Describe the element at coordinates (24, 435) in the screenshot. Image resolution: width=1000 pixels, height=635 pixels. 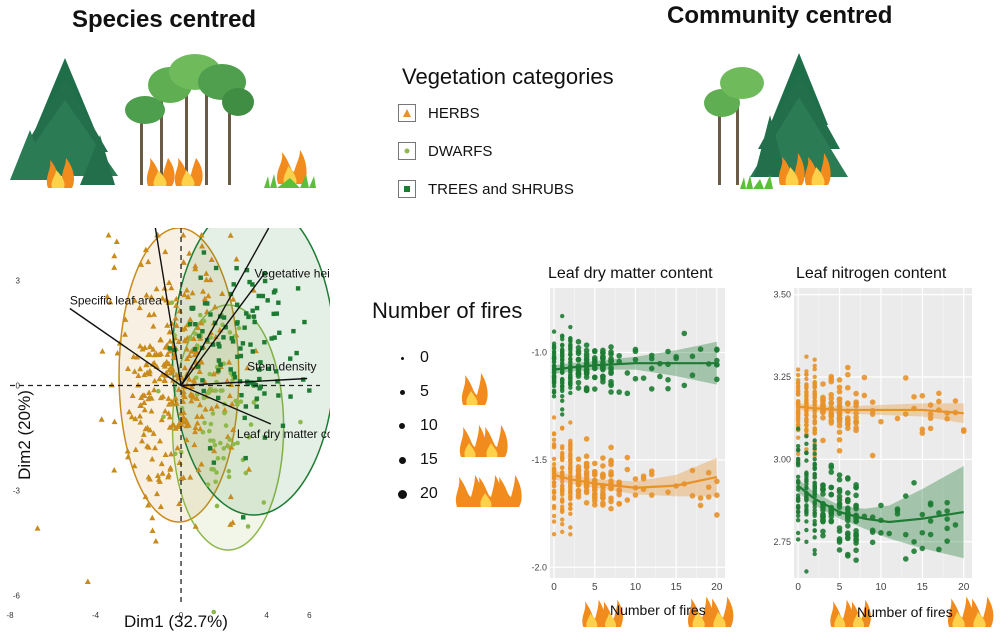
I see `pca-ylabel: Dim2 (20%)` at that location.